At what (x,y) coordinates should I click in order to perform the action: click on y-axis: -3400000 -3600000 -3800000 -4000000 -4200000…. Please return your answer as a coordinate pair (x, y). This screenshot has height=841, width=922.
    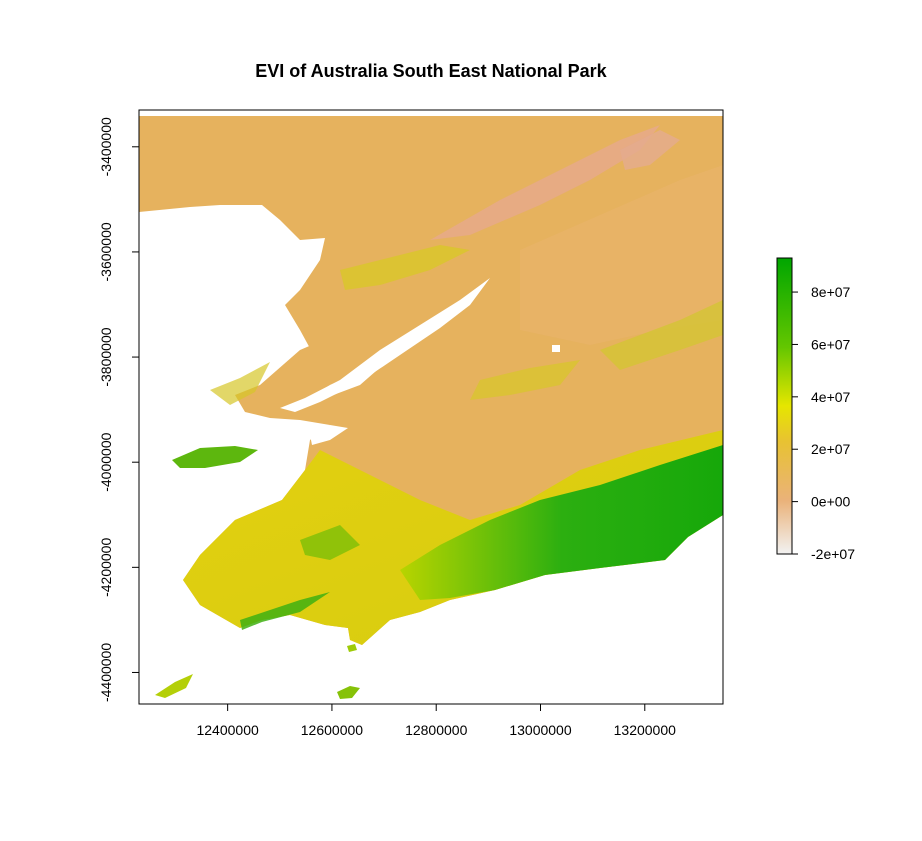
    Looking at the image, I should click on (118, 409).